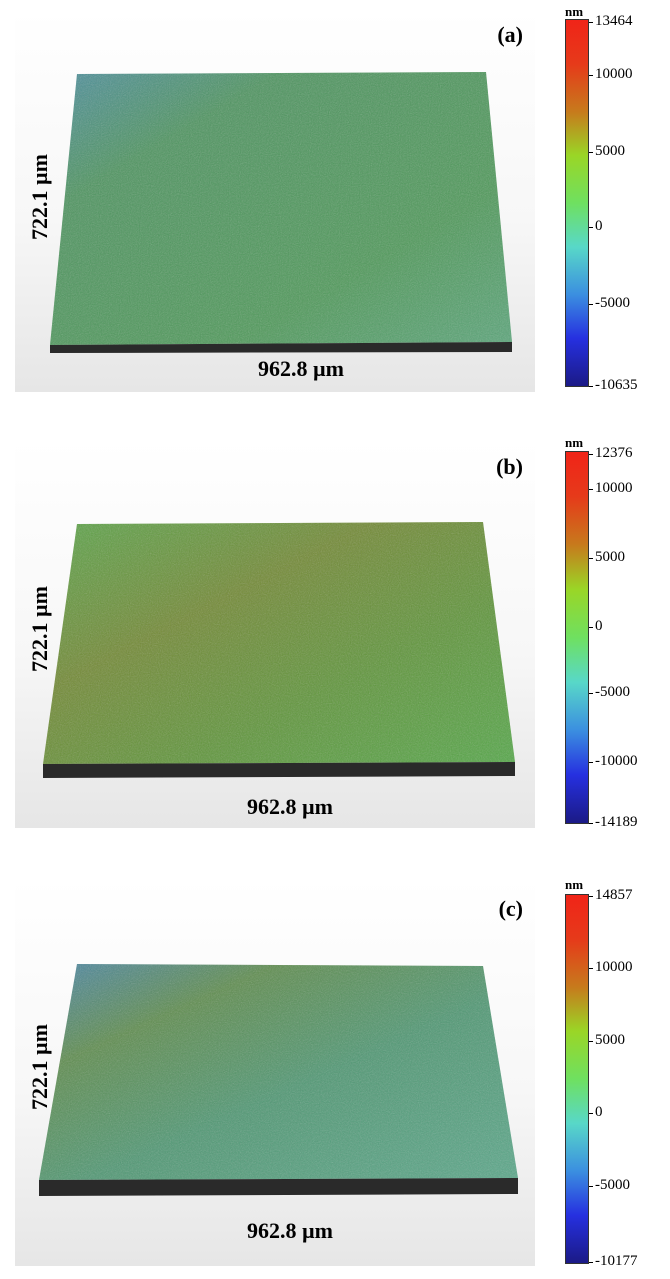 The width and height of the screenshot is (670, 1279). What do you see at coordinates (614, 21) in the screenshot?
I see `colorbar-max-label: 13464` at bounding box center [614, 21].